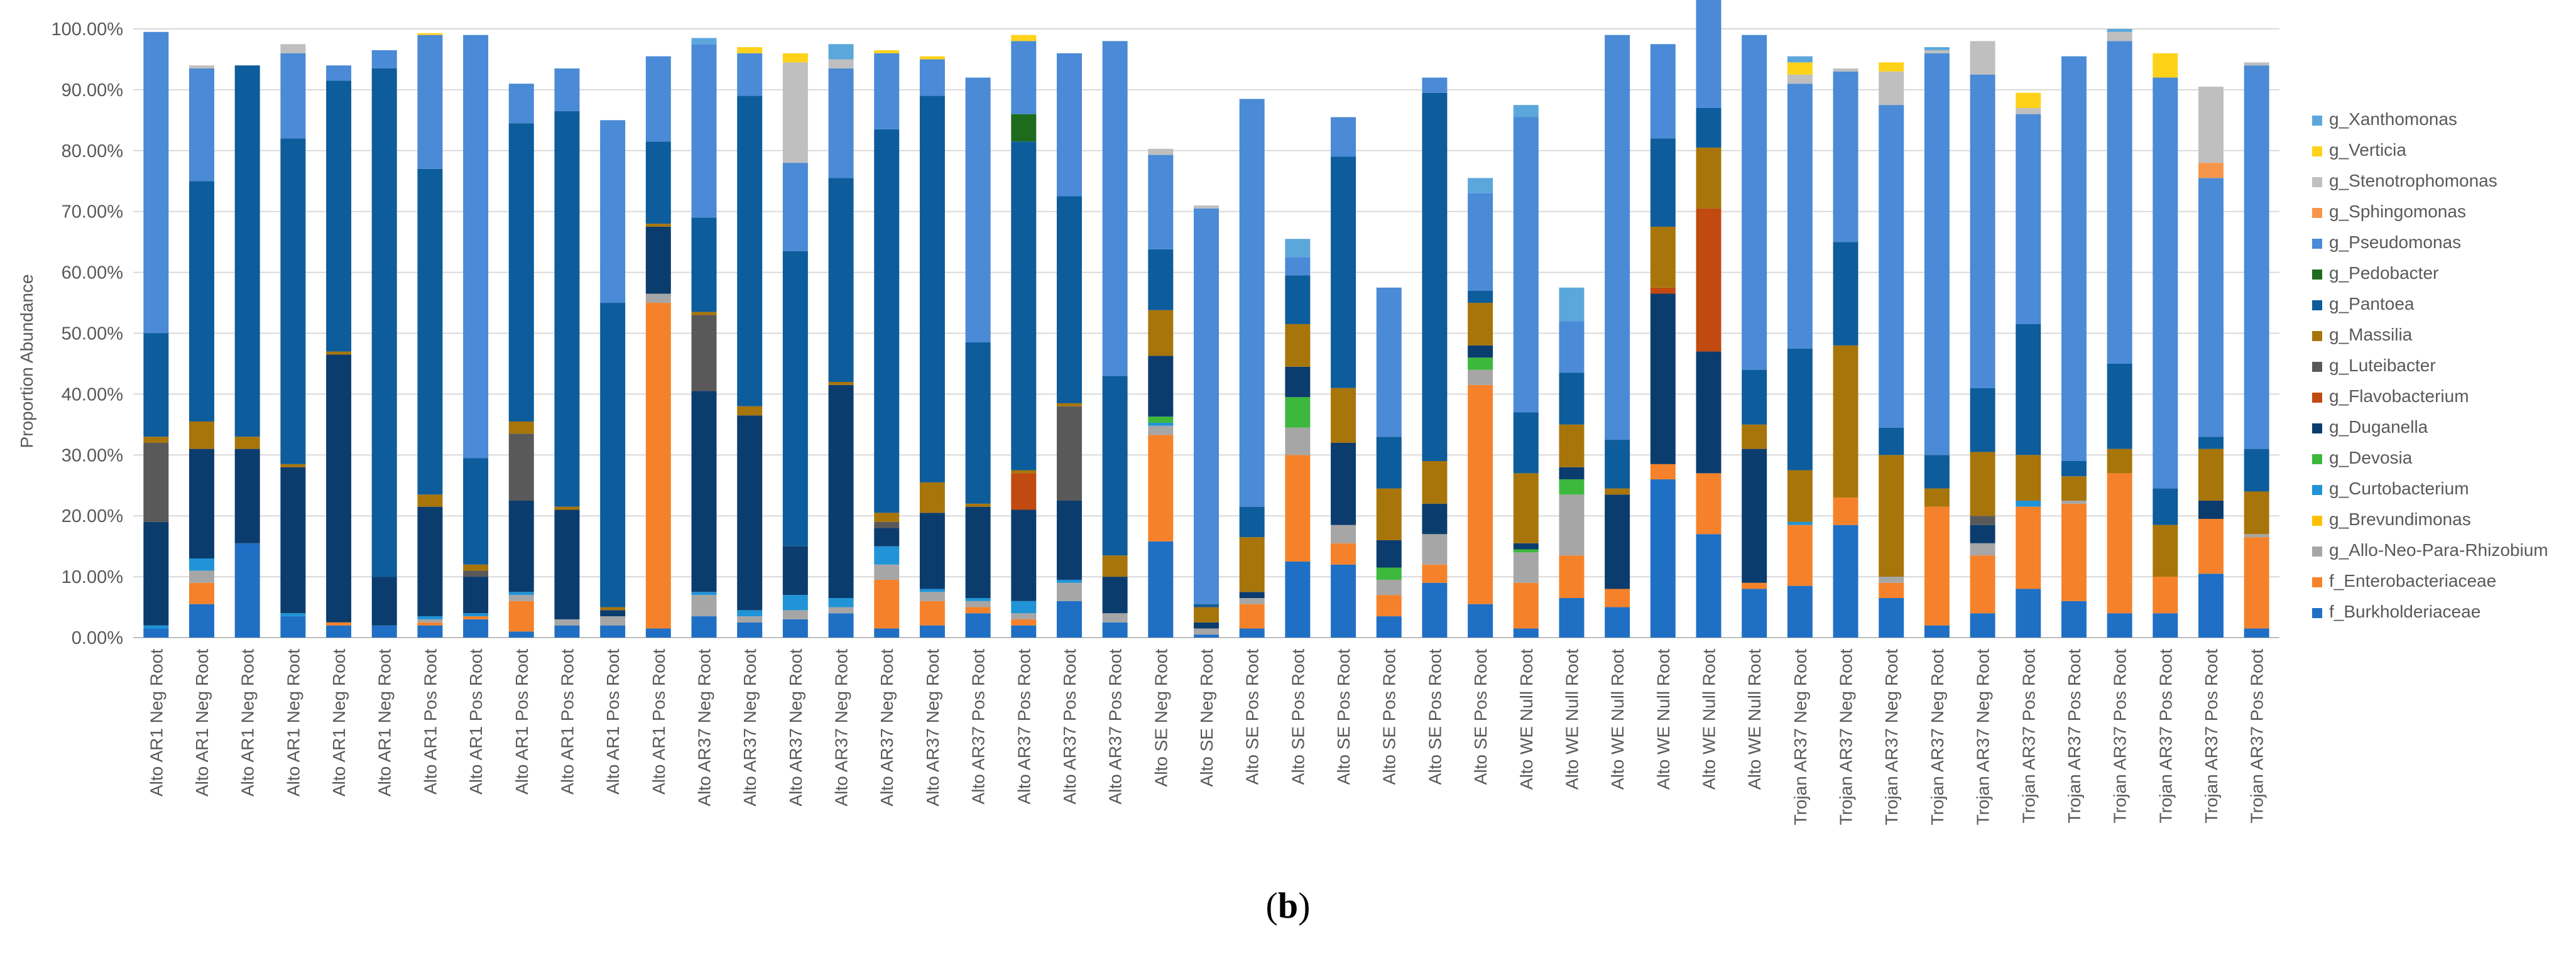  I want to click on x-tick-label: Alto WE Null Root, so click(1571, 720).